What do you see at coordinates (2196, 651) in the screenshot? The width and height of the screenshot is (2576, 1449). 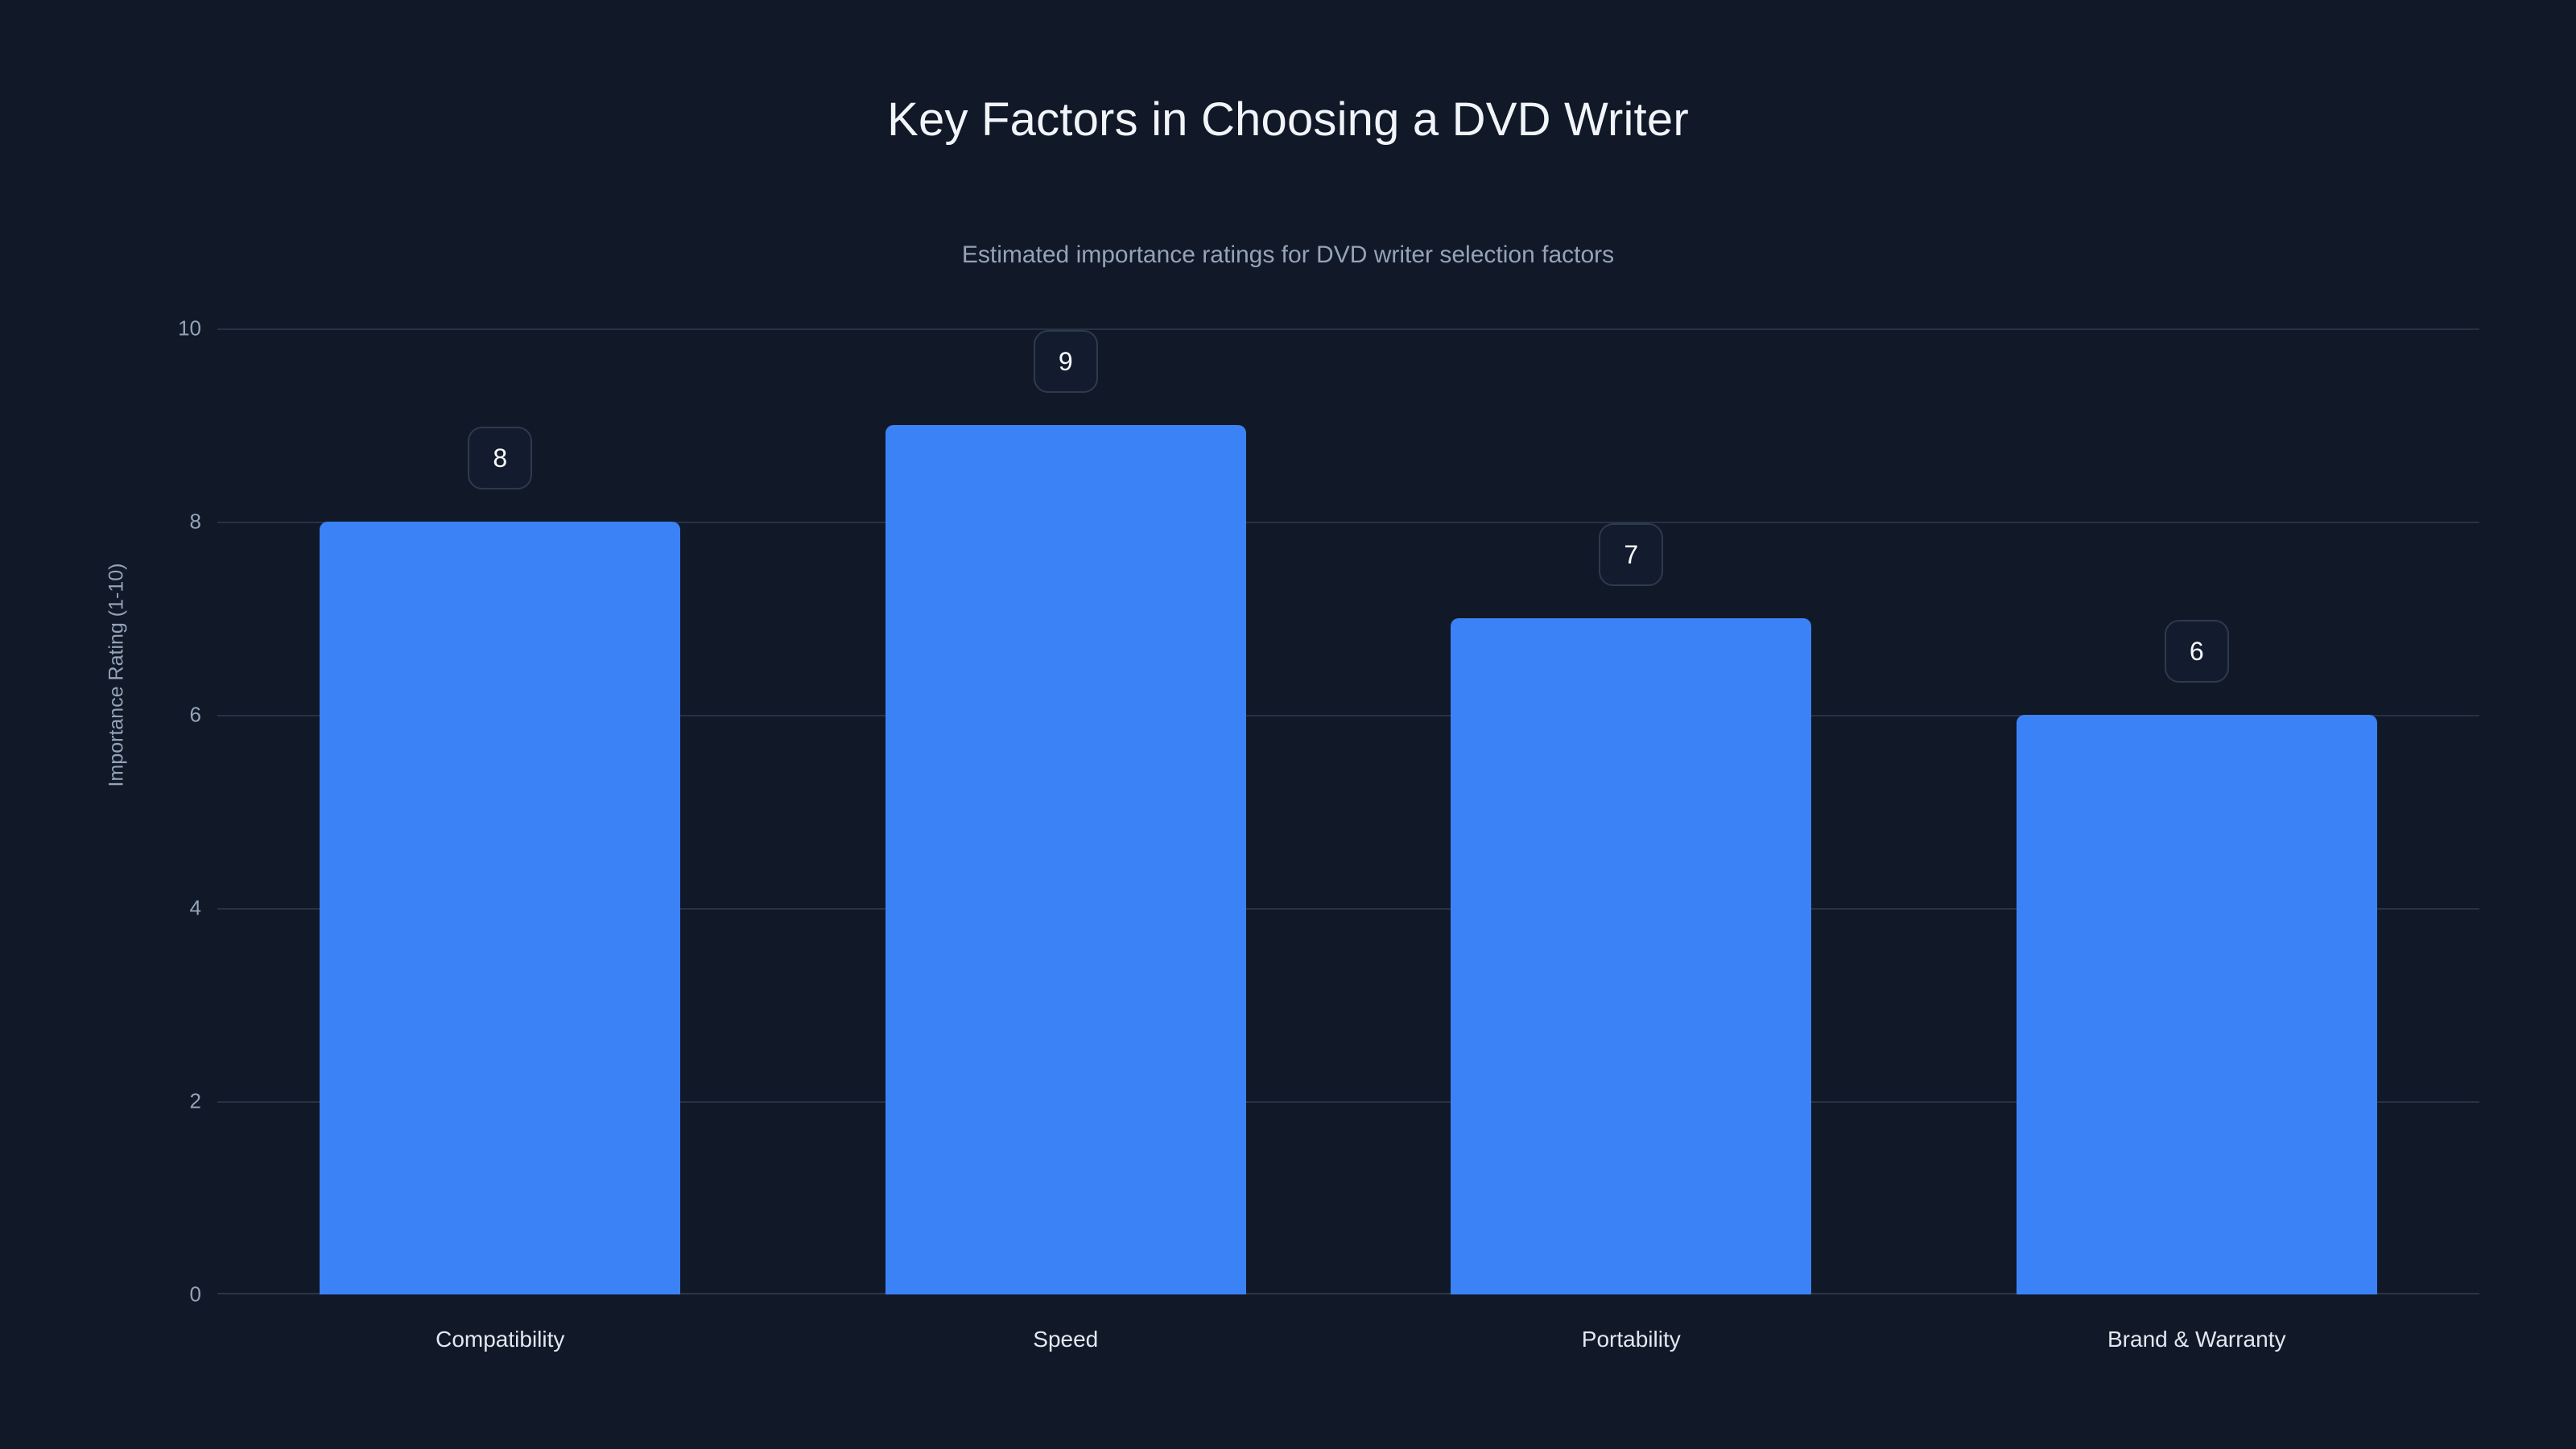 I see `bar-value-label: 6` at bounding box center [2196, 651].